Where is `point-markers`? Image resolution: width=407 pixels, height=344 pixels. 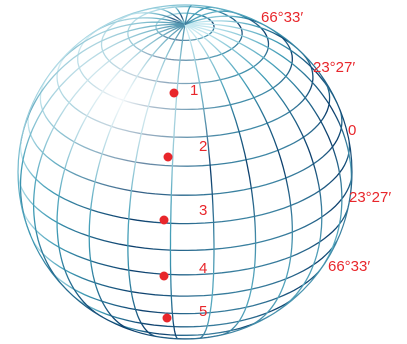 point-markers is located at coordinates (169, 205).